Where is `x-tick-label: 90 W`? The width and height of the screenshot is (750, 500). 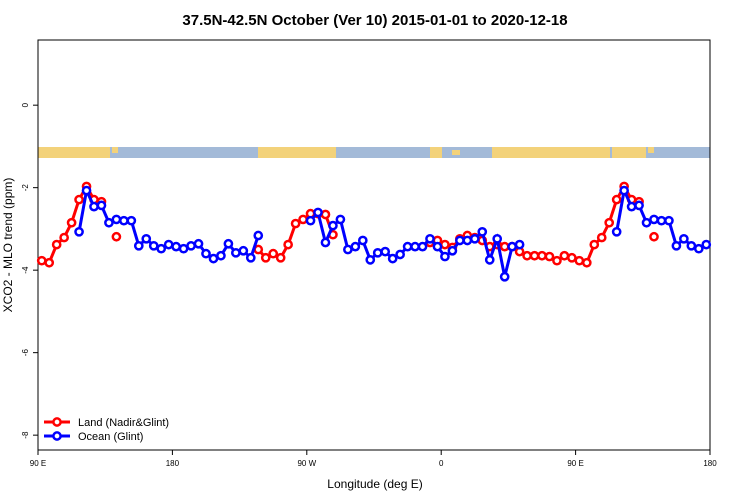 x-tick-label: 90 W is located at coordinates (306, 463).